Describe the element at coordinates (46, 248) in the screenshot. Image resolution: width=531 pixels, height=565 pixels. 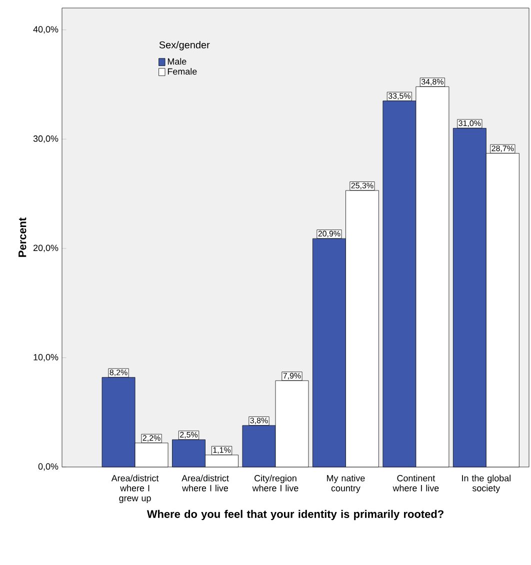
I see `y-tick-label: 20,0%` at that location.